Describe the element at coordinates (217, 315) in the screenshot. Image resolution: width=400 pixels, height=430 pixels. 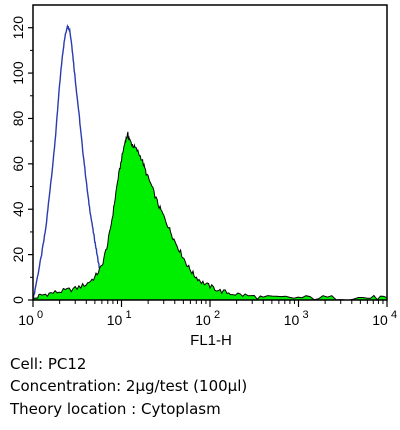
I see `x-tick-exponent: 2` at that location.